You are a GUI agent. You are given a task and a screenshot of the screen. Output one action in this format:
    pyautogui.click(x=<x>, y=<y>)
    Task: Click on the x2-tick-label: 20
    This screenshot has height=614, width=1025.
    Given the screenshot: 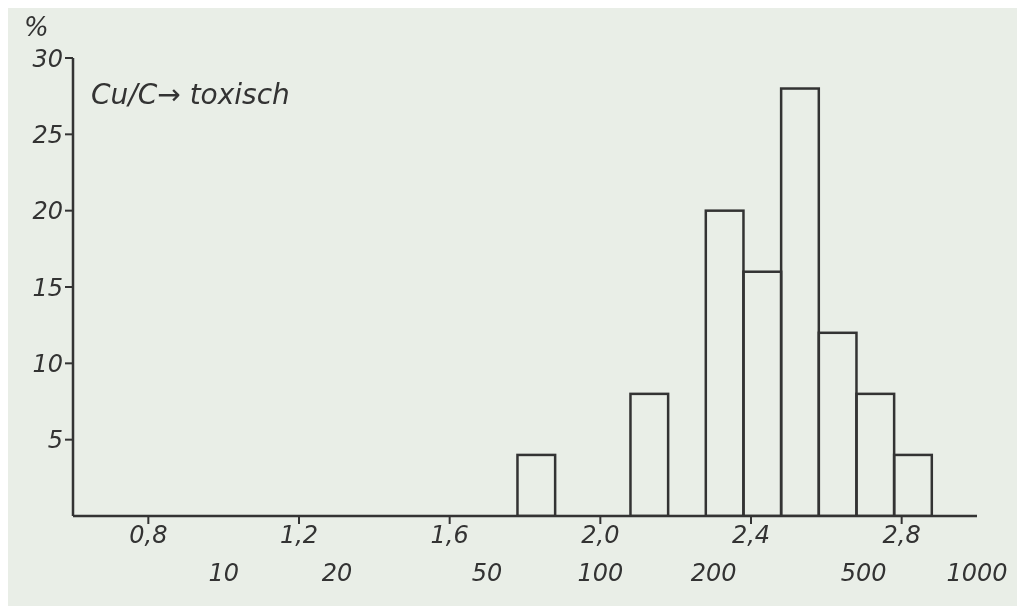 What is the action you would take?
    pyautogui.click(x=337, y=573)
    